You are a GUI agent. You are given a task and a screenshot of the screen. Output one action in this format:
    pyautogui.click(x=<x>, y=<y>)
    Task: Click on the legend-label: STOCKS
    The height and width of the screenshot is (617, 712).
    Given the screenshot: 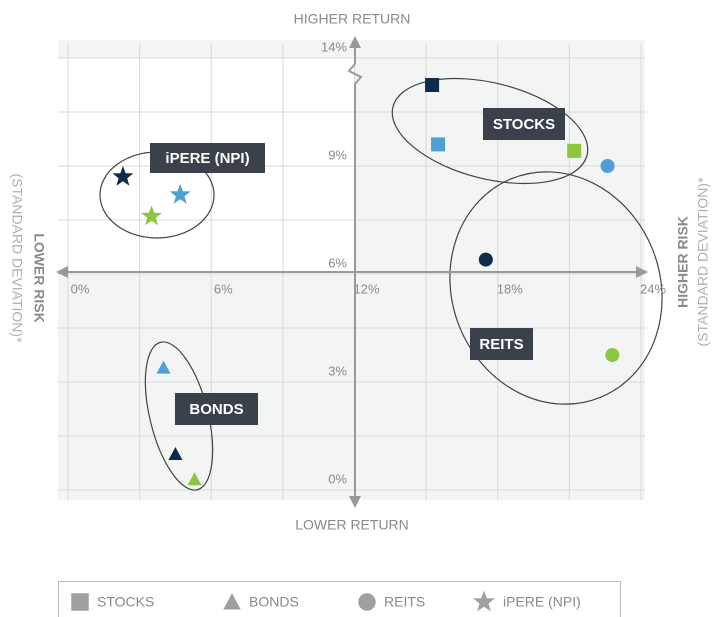 What is the action you would take?
    pyautogui.click(x=125, y=602)
    